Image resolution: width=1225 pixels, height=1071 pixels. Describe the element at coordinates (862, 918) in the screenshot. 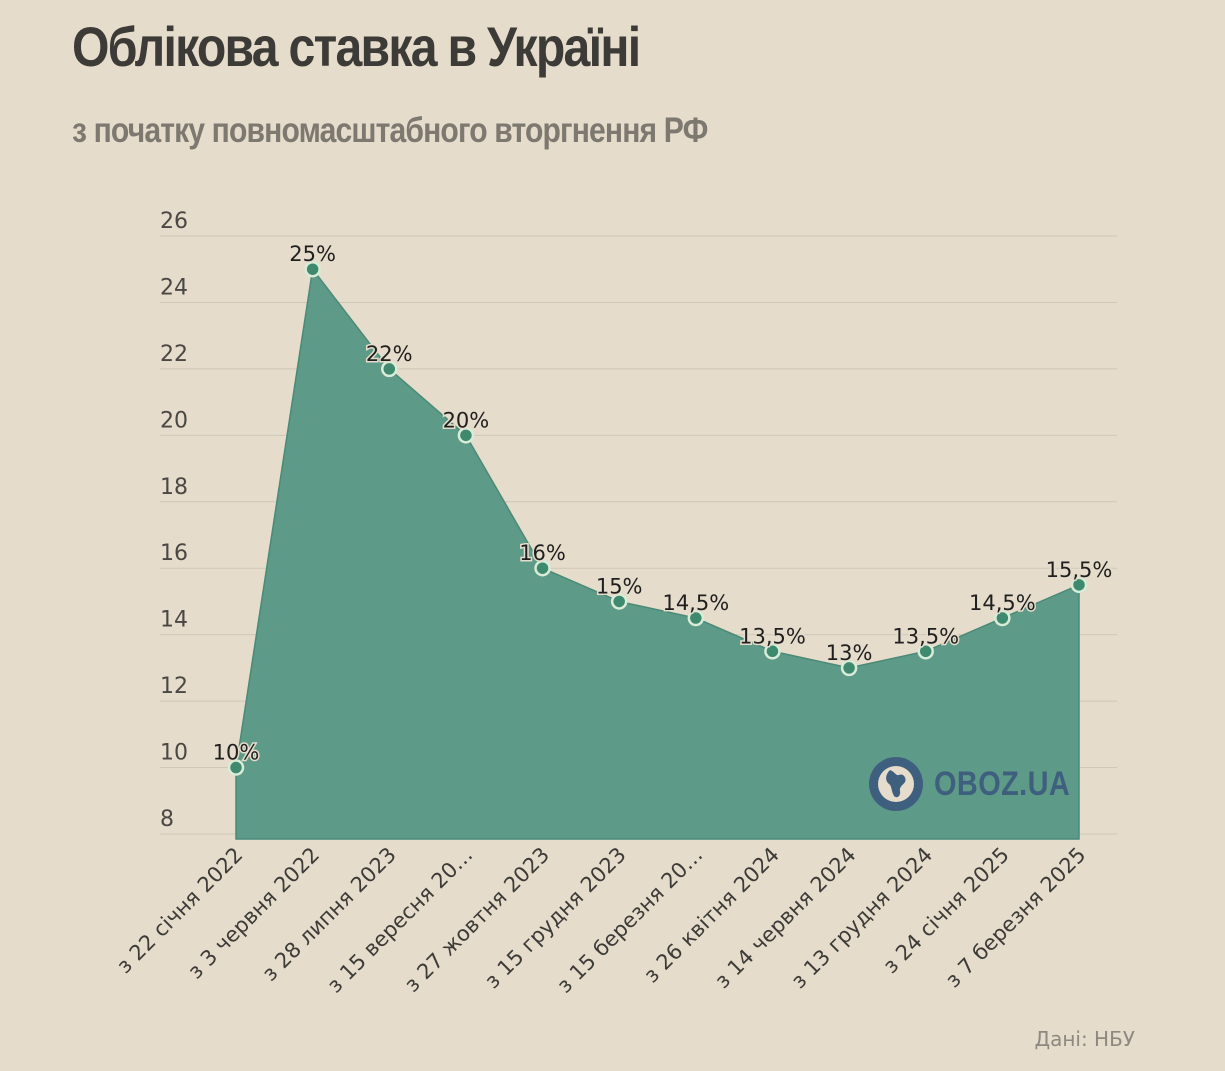

I see `x-tick-label: з 13 грудня 2024` at that location.